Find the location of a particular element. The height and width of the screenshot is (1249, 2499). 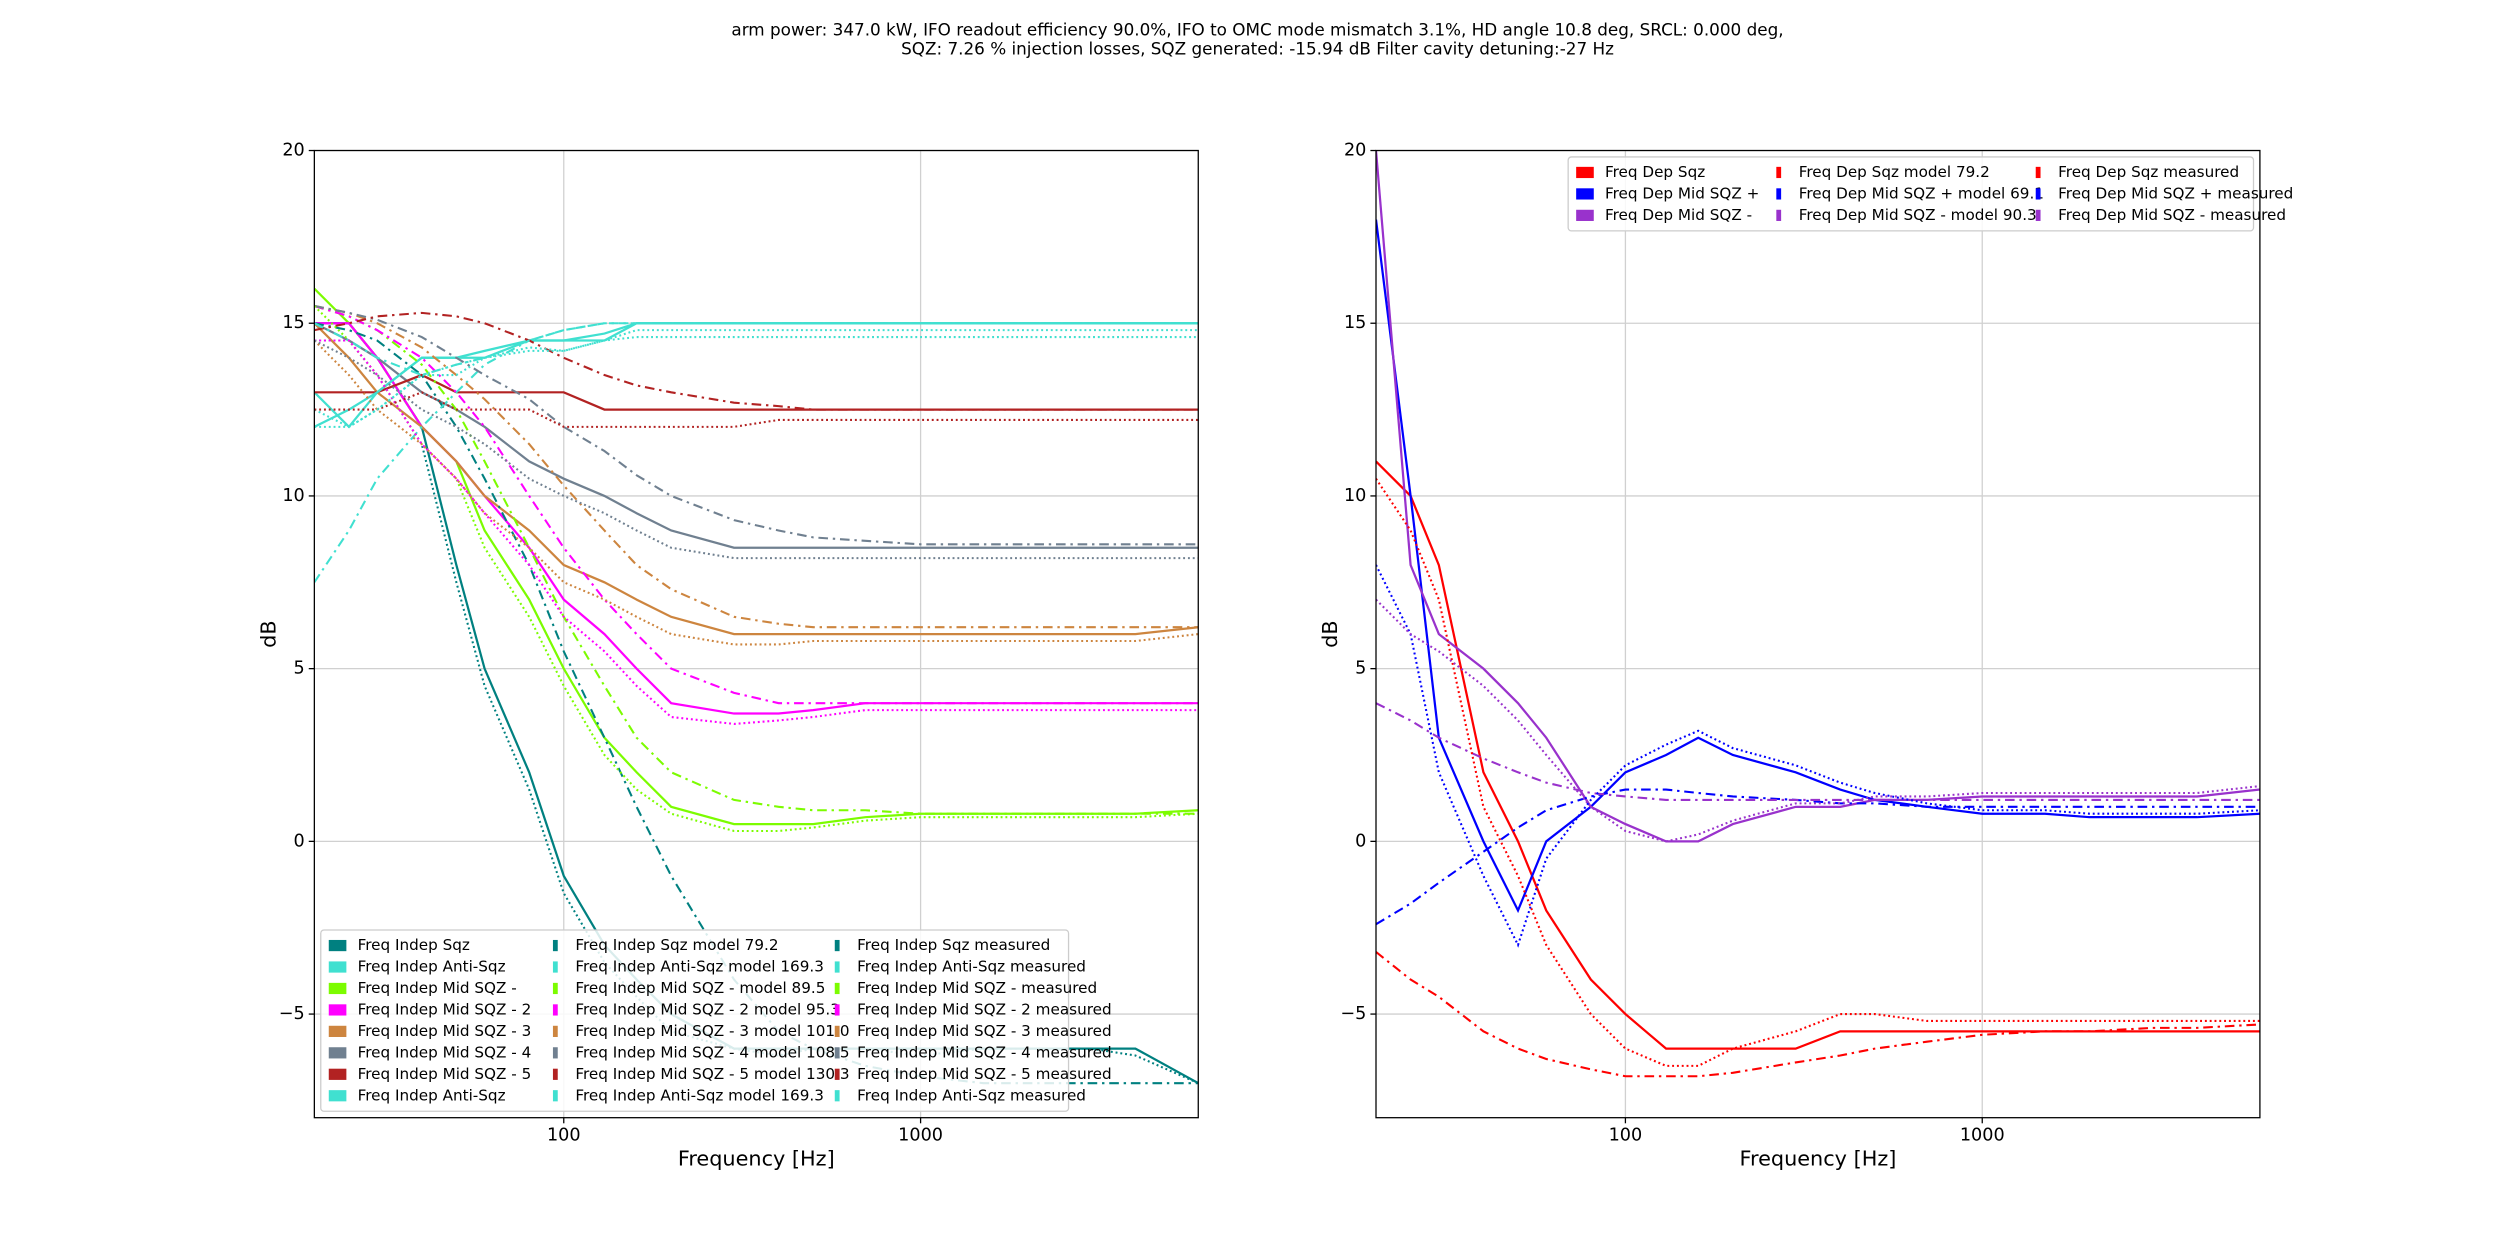

legend-label: Freq Indep Mid SQZ - 5 is located at coordinates (445, 1074).